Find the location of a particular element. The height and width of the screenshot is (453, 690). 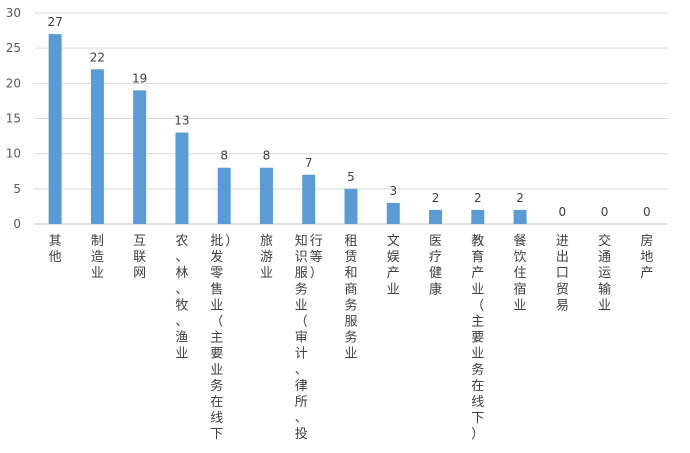

category-label: 其他其他 is located at coordinates (55, 249).